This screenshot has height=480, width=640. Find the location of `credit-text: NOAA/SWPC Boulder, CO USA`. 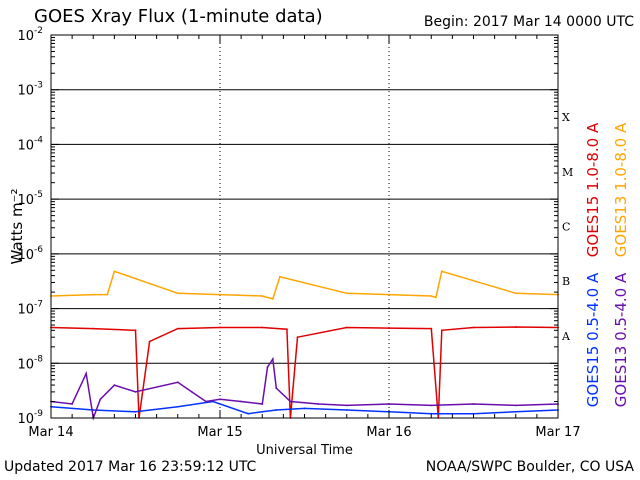

credit-text: NOAA/SWPC Boulder, CO USA is located at coordinates (529, 467).